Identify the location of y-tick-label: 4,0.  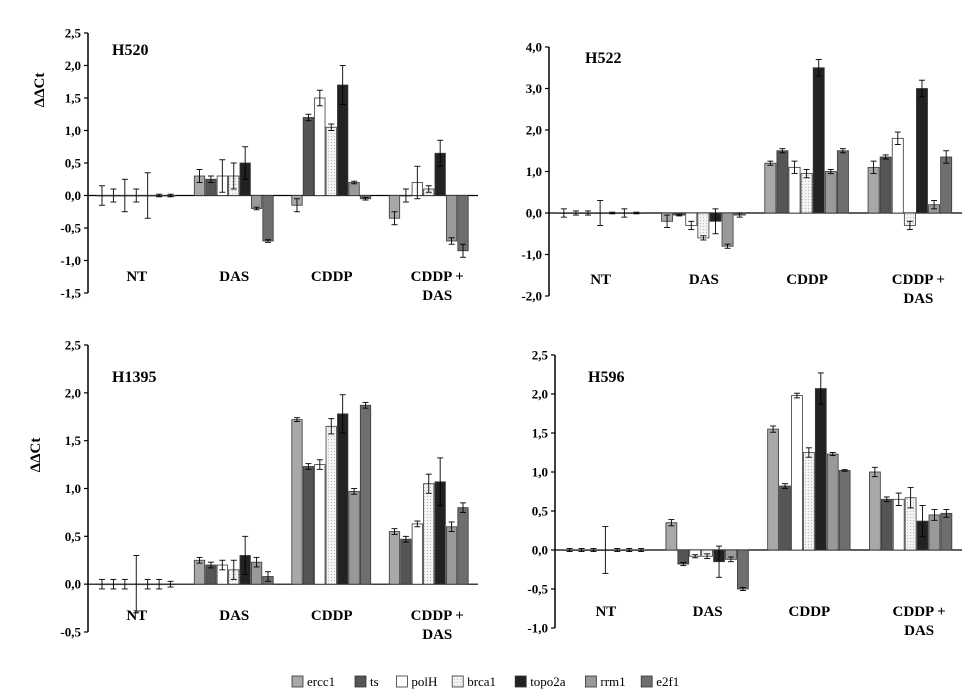
(534, 47).